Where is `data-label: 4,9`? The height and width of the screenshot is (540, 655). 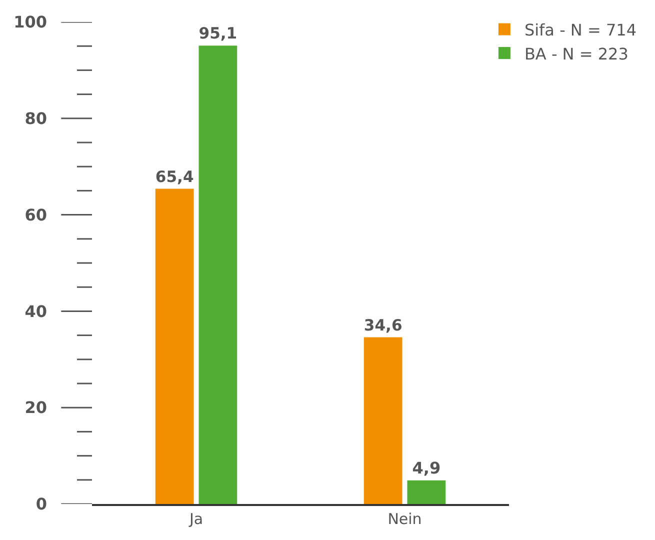 data-label: 4,9 is located at coordinates (426, 468).